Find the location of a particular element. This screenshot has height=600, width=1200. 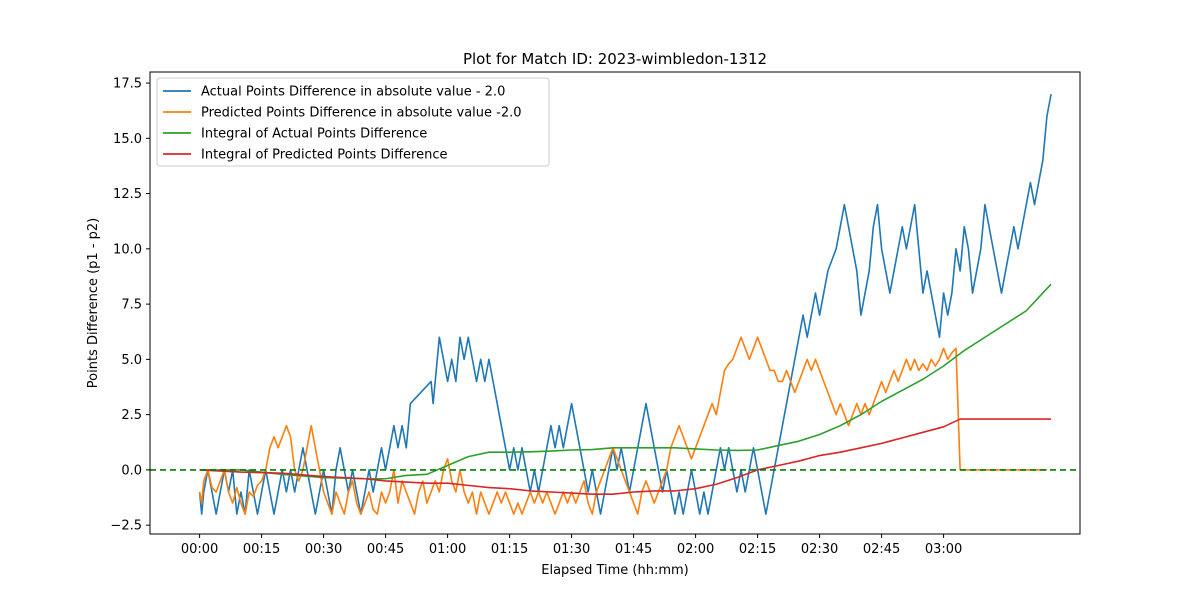

y-tick-label: 2.5 is located at coordinates (131, 415).